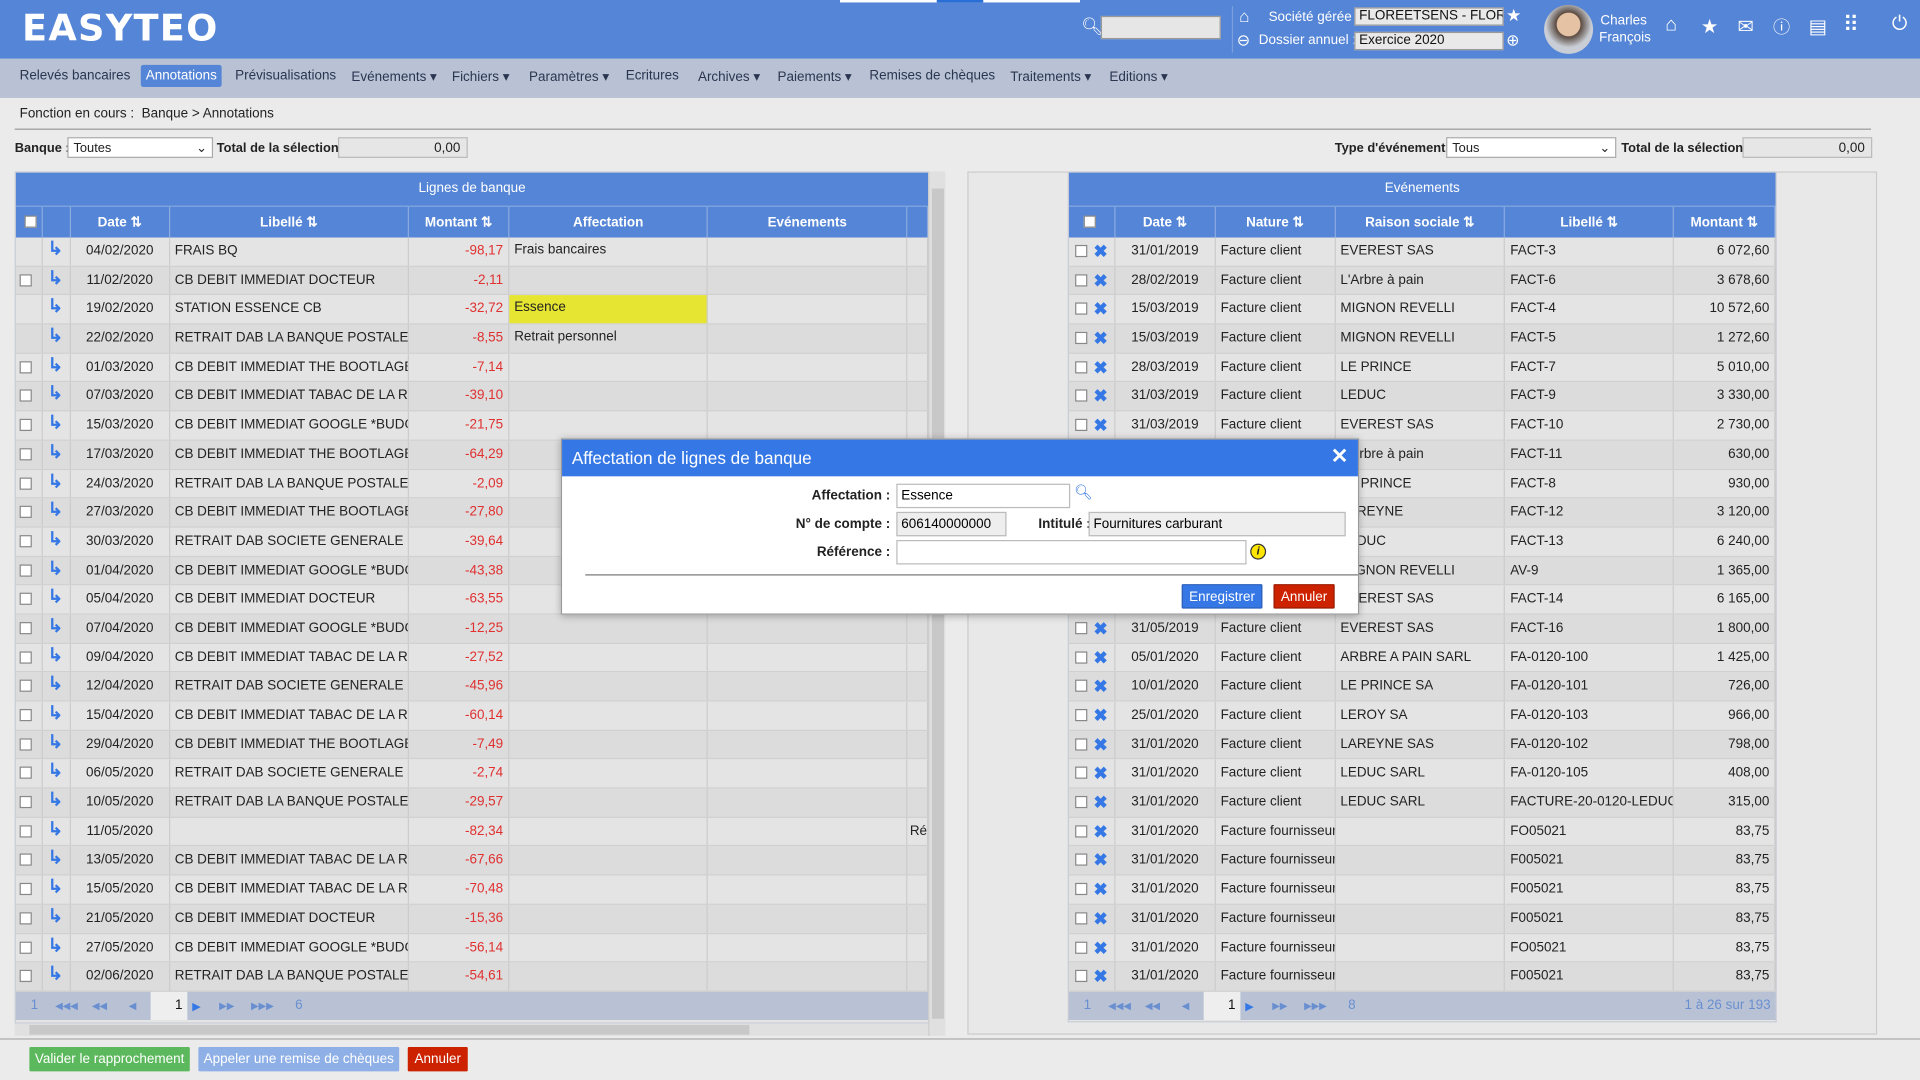 This screenshot has height=1080, width=1920. Describe the element at coordinates (389, 1029) in the screenshot. I see `scrollbar-thumb` at that location.